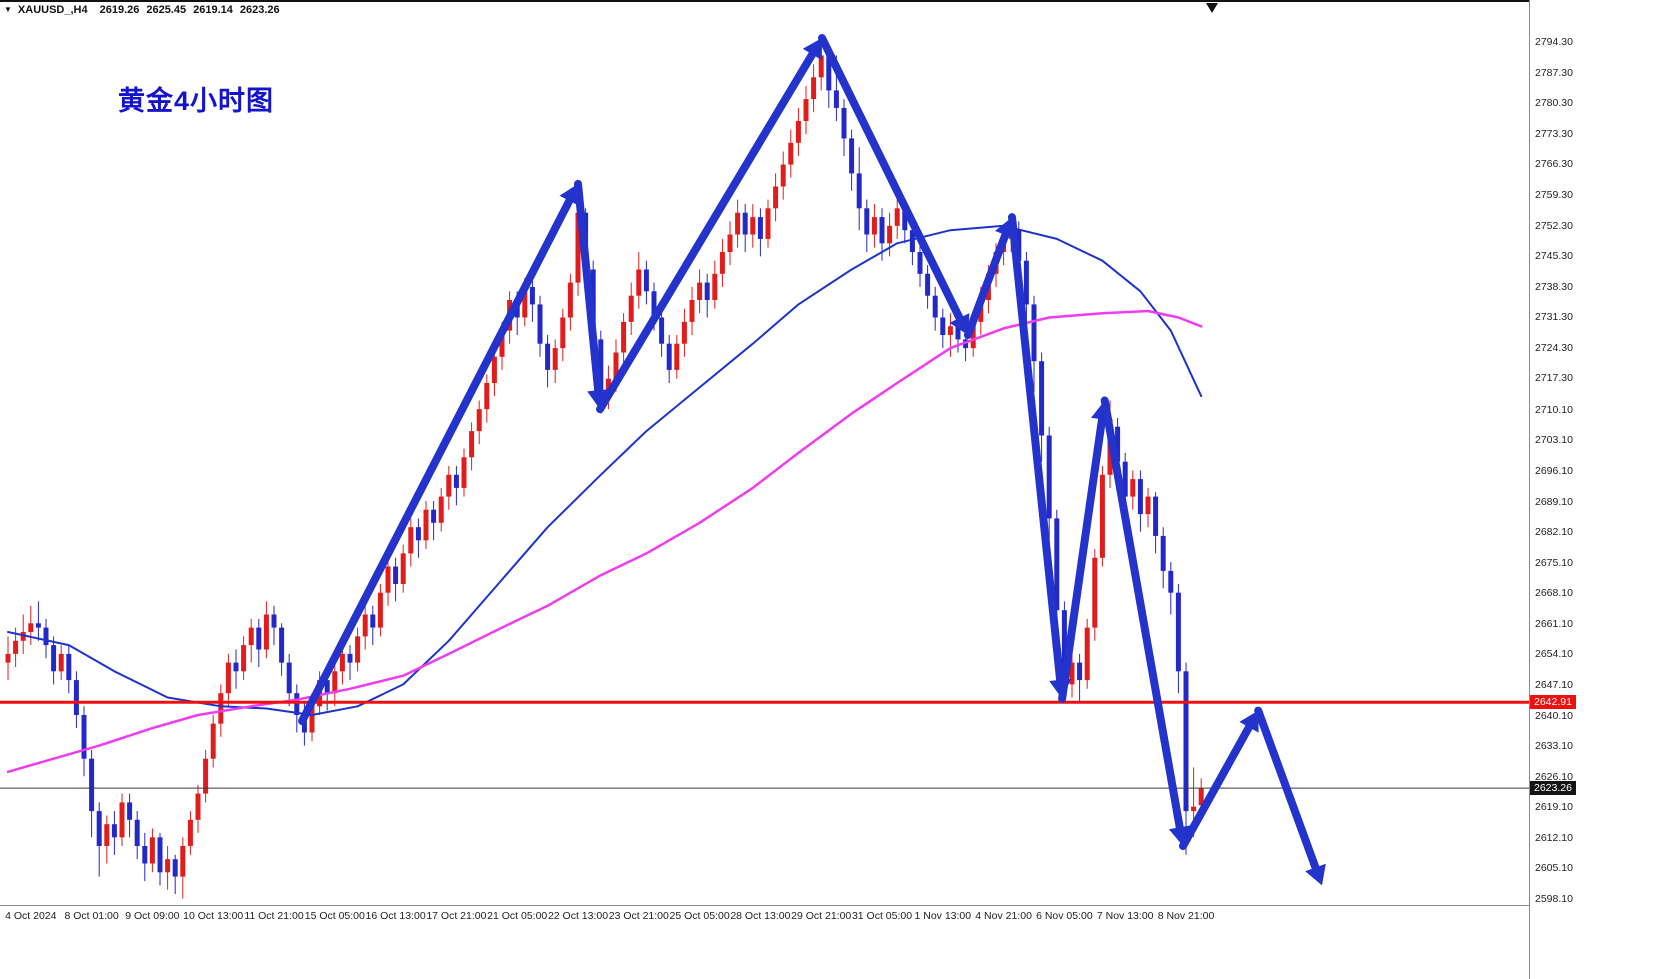 The width and height of the screenshot is (1664, 979). What do you see at coordinates (1064, 916) in the screenshot?
I see `time-tick-label: 6 Nov 05:00` at bounding box center [1064, 916].